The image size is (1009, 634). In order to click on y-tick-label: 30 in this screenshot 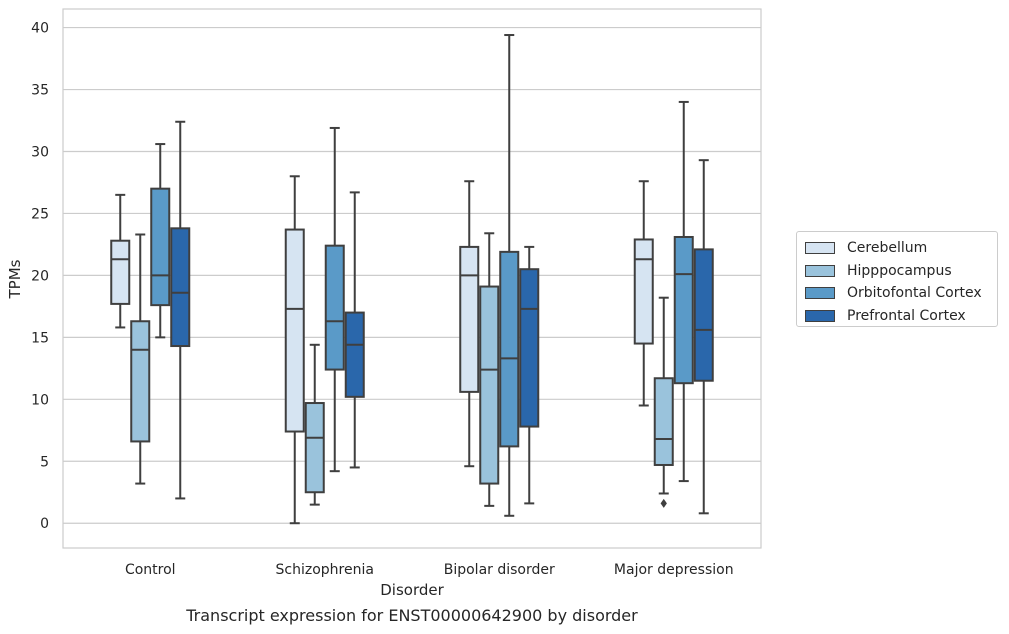, I will do `click(40, 152)`.